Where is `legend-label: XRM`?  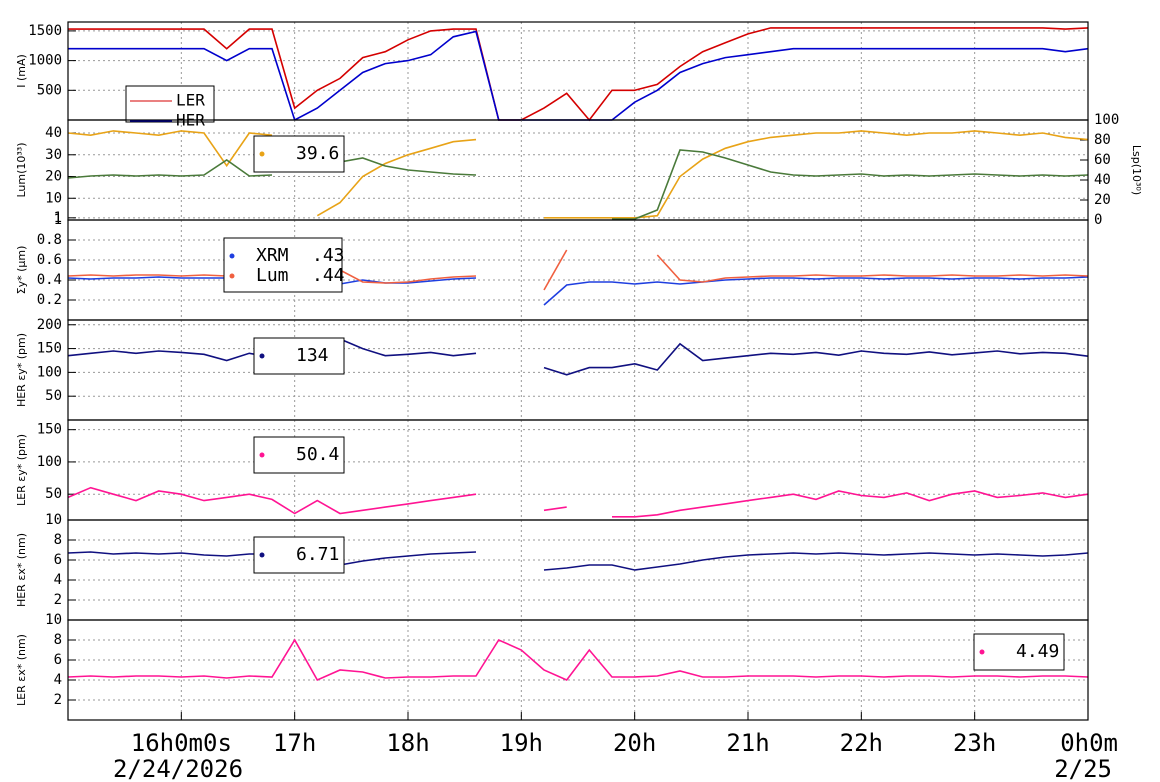 legend-label: XRM is located at coordinates (272, 255).